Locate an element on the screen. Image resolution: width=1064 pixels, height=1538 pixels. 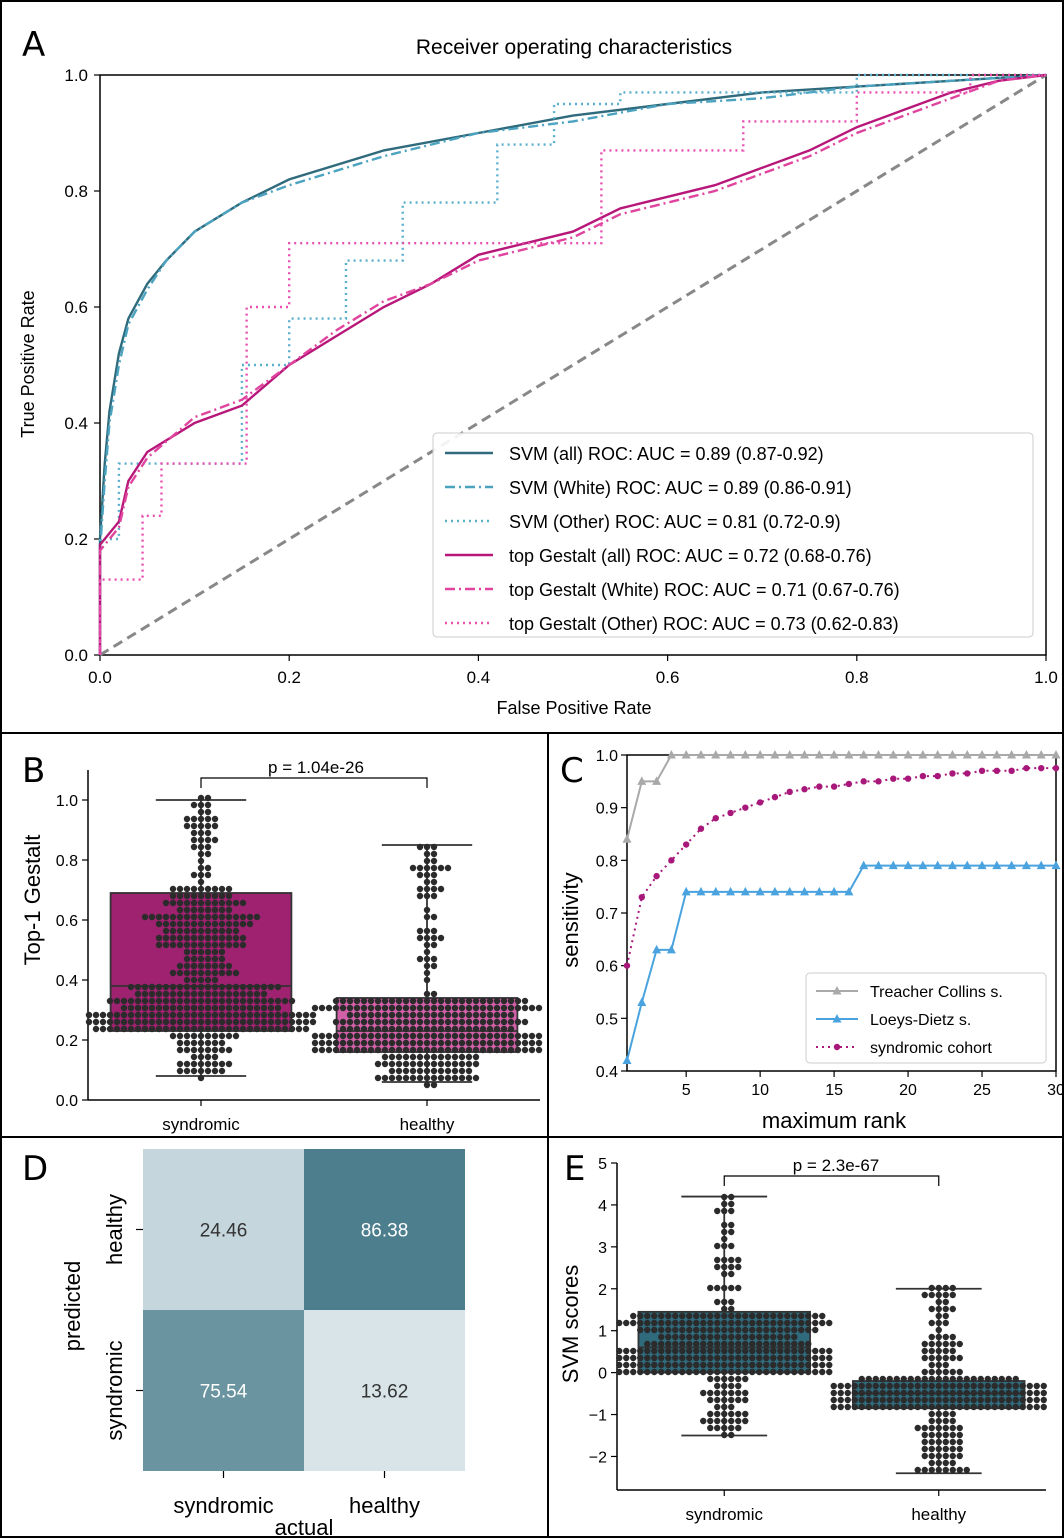
roc-xlabel: False Positive Rate is located at coordinates (573, 708).